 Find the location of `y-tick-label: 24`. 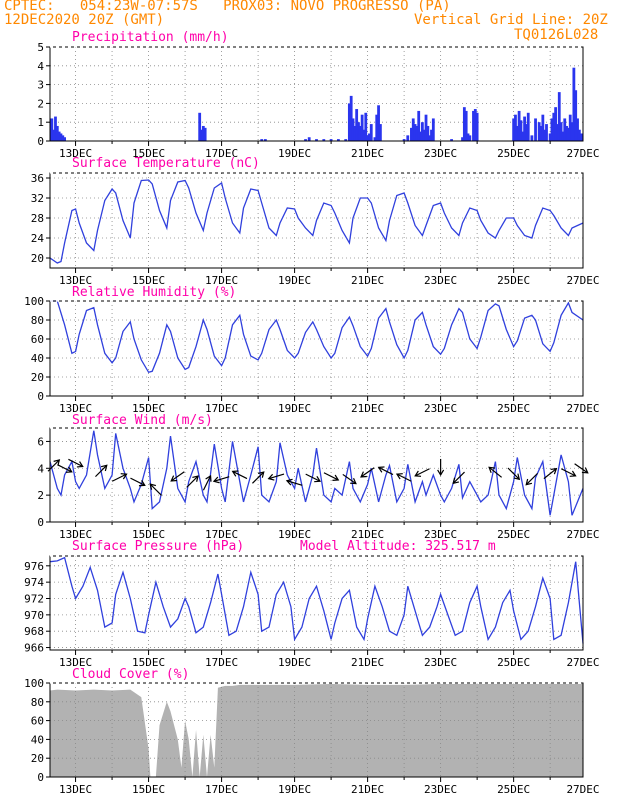

y-tick-label: 24 is located at coordinates (38, 238).